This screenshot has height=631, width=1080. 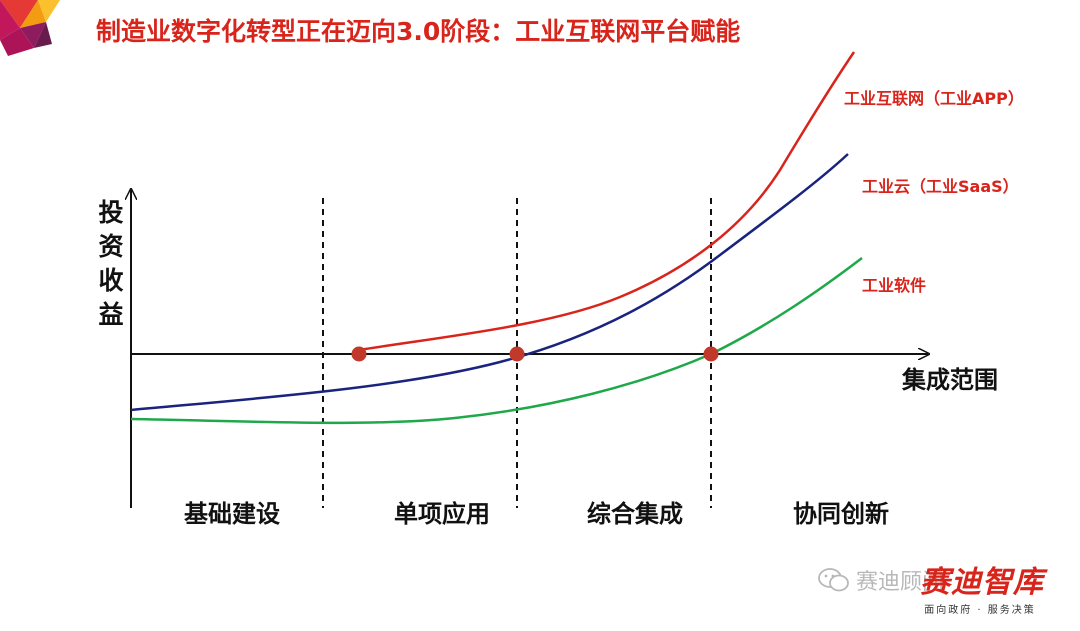 I want to click on brand-logo: 赛迪智库 面向政府 · 服务决策, so click(x=982, y=591).